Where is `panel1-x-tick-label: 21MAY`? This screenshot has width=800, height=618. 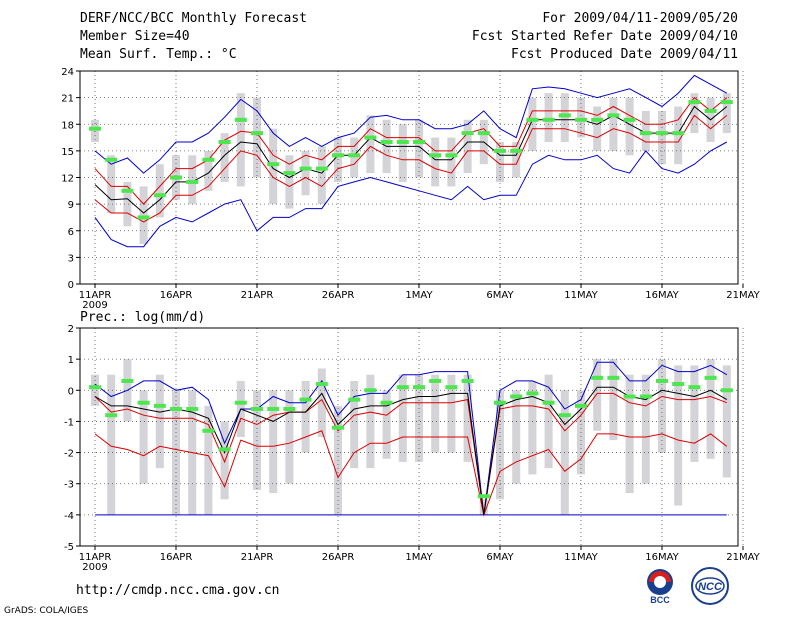
panel1-x-tick-label: 21MAY is located at coordinates (743, 295).